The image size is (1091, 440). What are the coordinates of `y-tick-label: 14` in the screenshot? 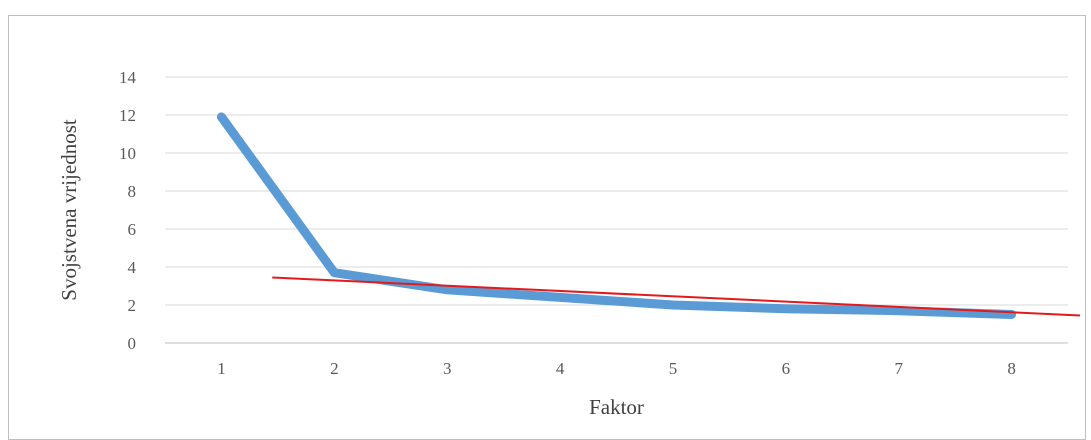 It's located at (128, 77).